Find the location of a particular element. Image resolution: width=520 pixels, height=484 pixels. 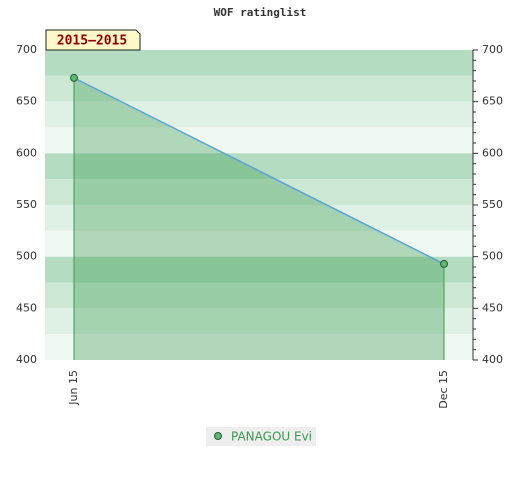

y-tick-label: 700 is located at coordinates (26, 49).